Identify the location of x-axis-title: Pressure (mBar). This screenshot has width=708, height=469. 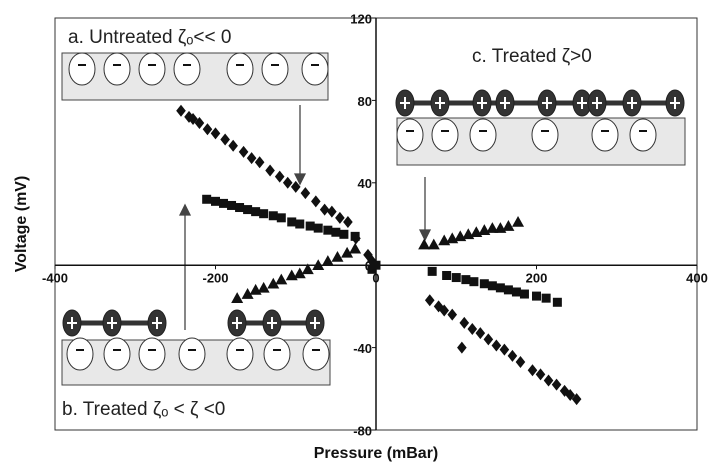
(376, 453).